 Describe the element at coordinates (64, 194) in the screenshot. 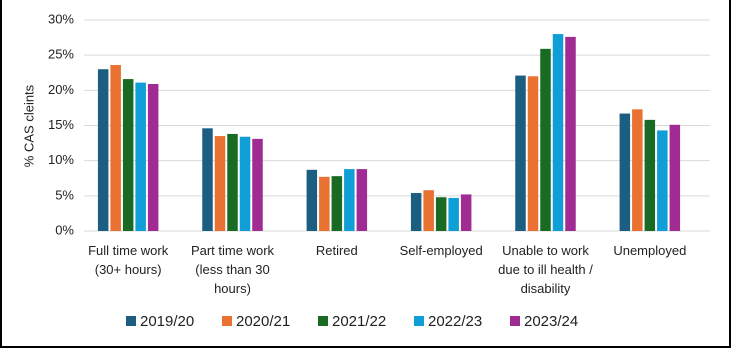

I see `y-tick-label: 5%` at that location.